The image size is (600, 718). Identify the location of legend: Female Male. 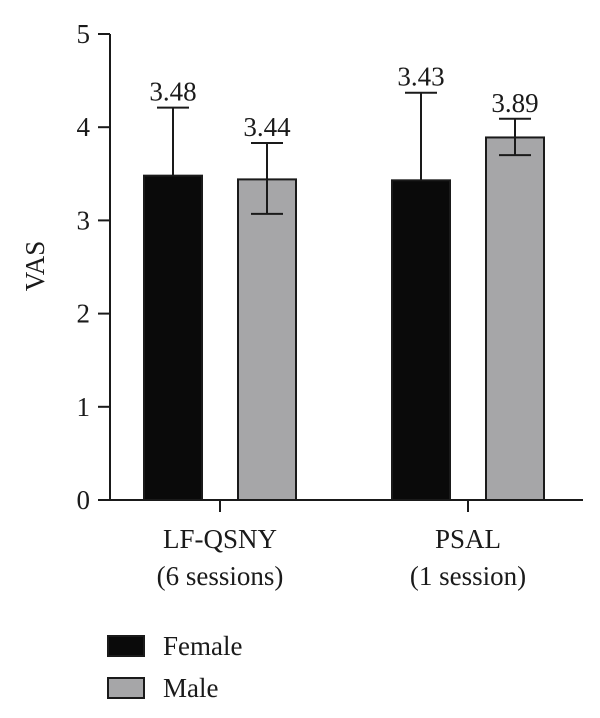
(174, 667).